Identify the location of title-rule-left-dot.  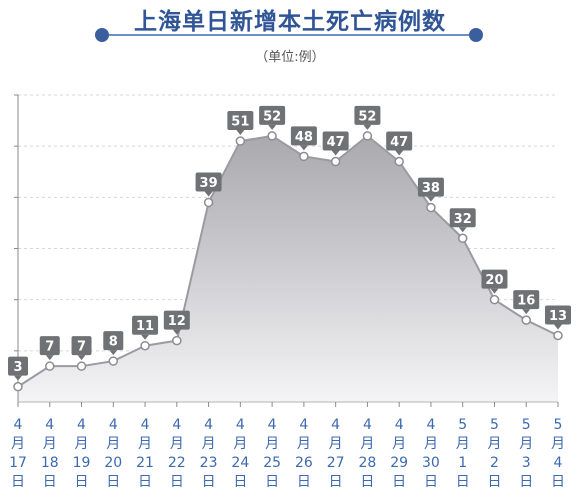
(102, 35).